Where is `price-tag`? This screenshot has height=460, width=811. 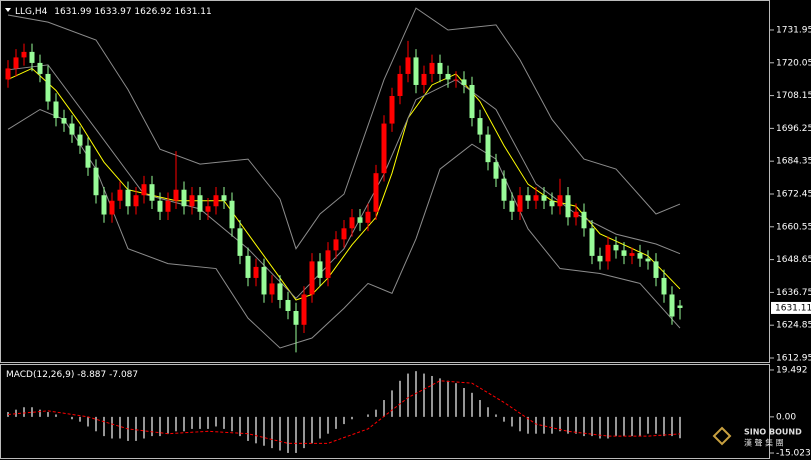 price-tag is located at coordinates (791, 307).